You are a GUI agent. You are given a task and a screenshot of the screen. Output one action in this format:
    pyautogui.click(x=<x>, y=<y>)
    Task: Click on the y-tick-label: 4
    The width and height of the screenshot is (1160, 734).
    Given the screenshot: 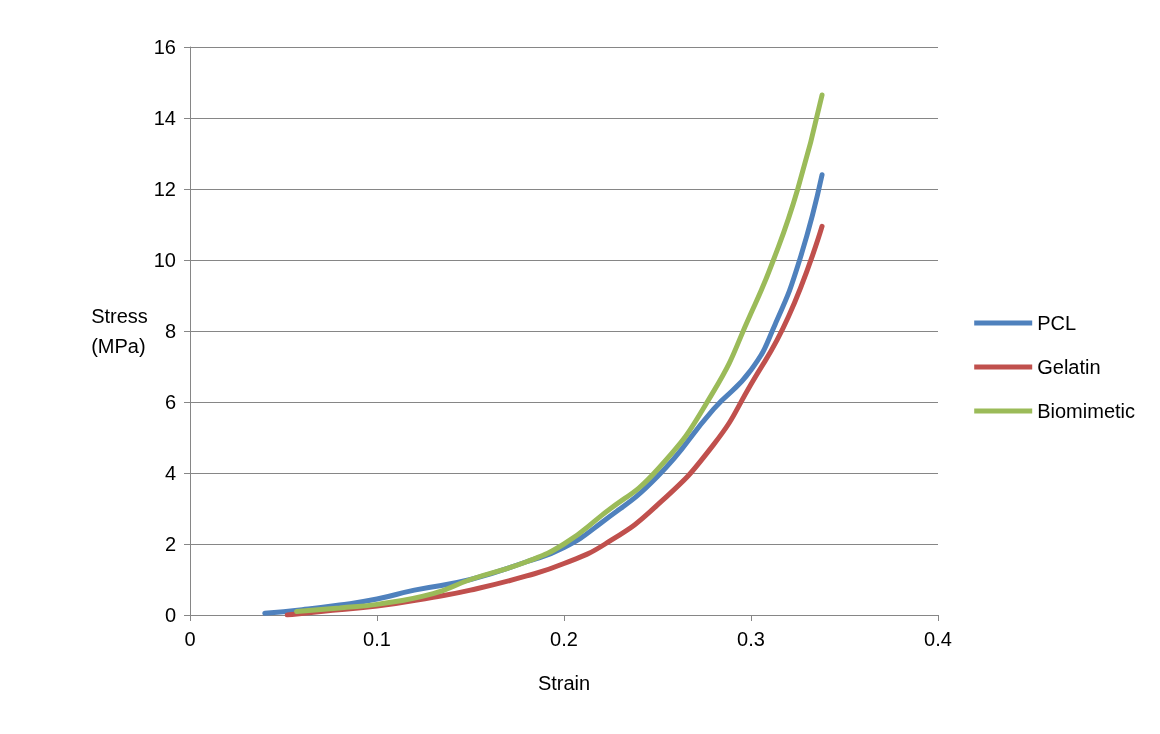 What is the action you would take?
    pyautogui.click(x=170, y=473)
    